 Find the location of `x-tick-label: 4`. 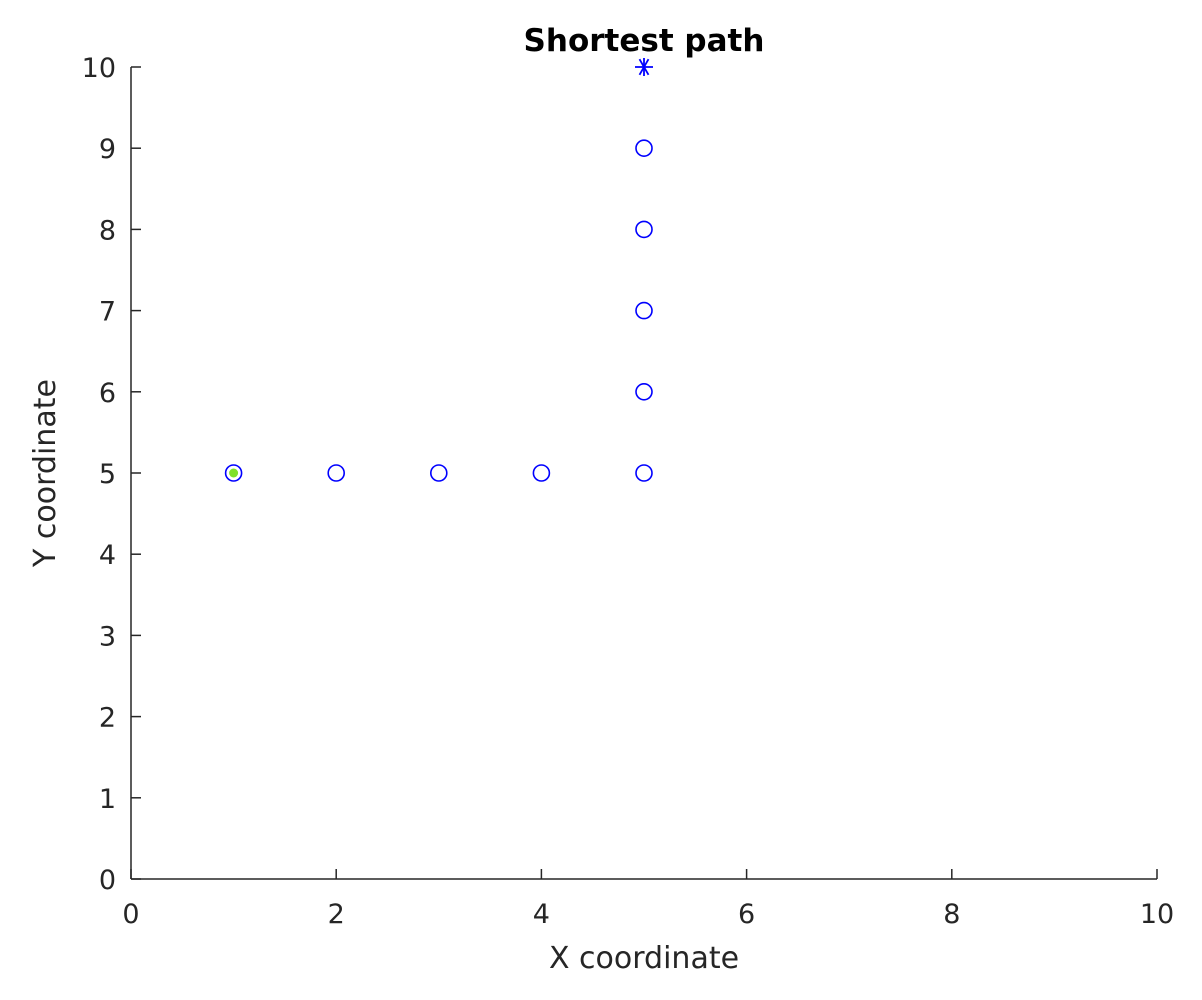

x-tick-label: 4 is located at coordinates (541, 914).